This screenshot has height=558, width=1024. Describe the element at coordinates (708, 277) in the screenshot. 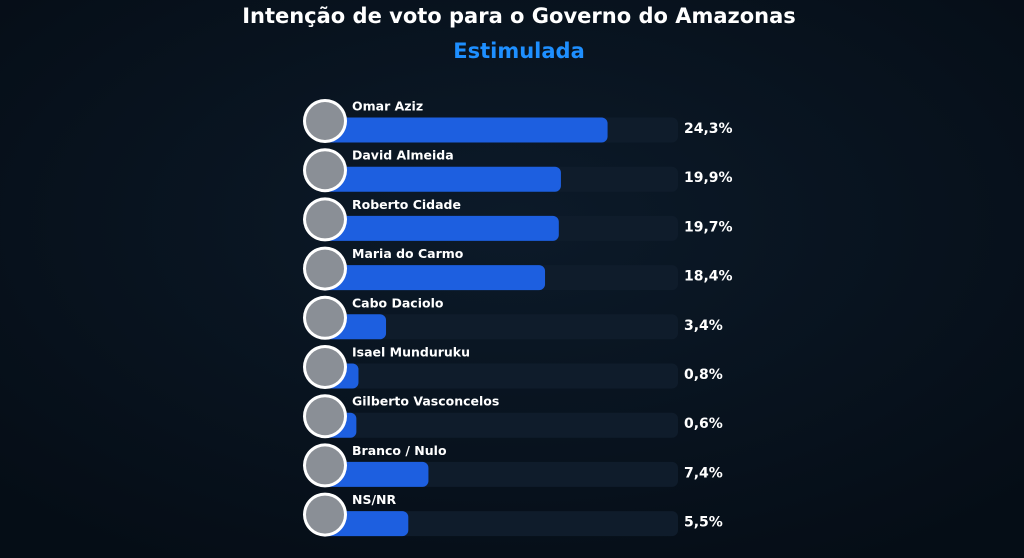

I see `value-label: 18,4%` at that location.